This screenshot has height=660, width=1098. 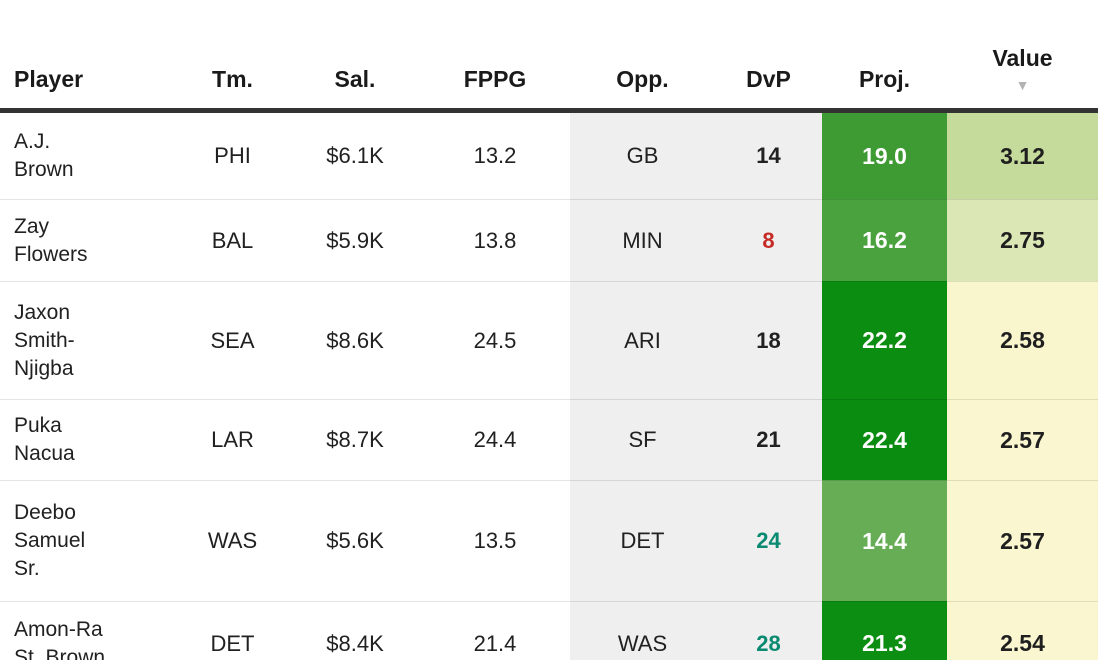 I want to click on team-cell: PHI, so click(x=232, y=156).